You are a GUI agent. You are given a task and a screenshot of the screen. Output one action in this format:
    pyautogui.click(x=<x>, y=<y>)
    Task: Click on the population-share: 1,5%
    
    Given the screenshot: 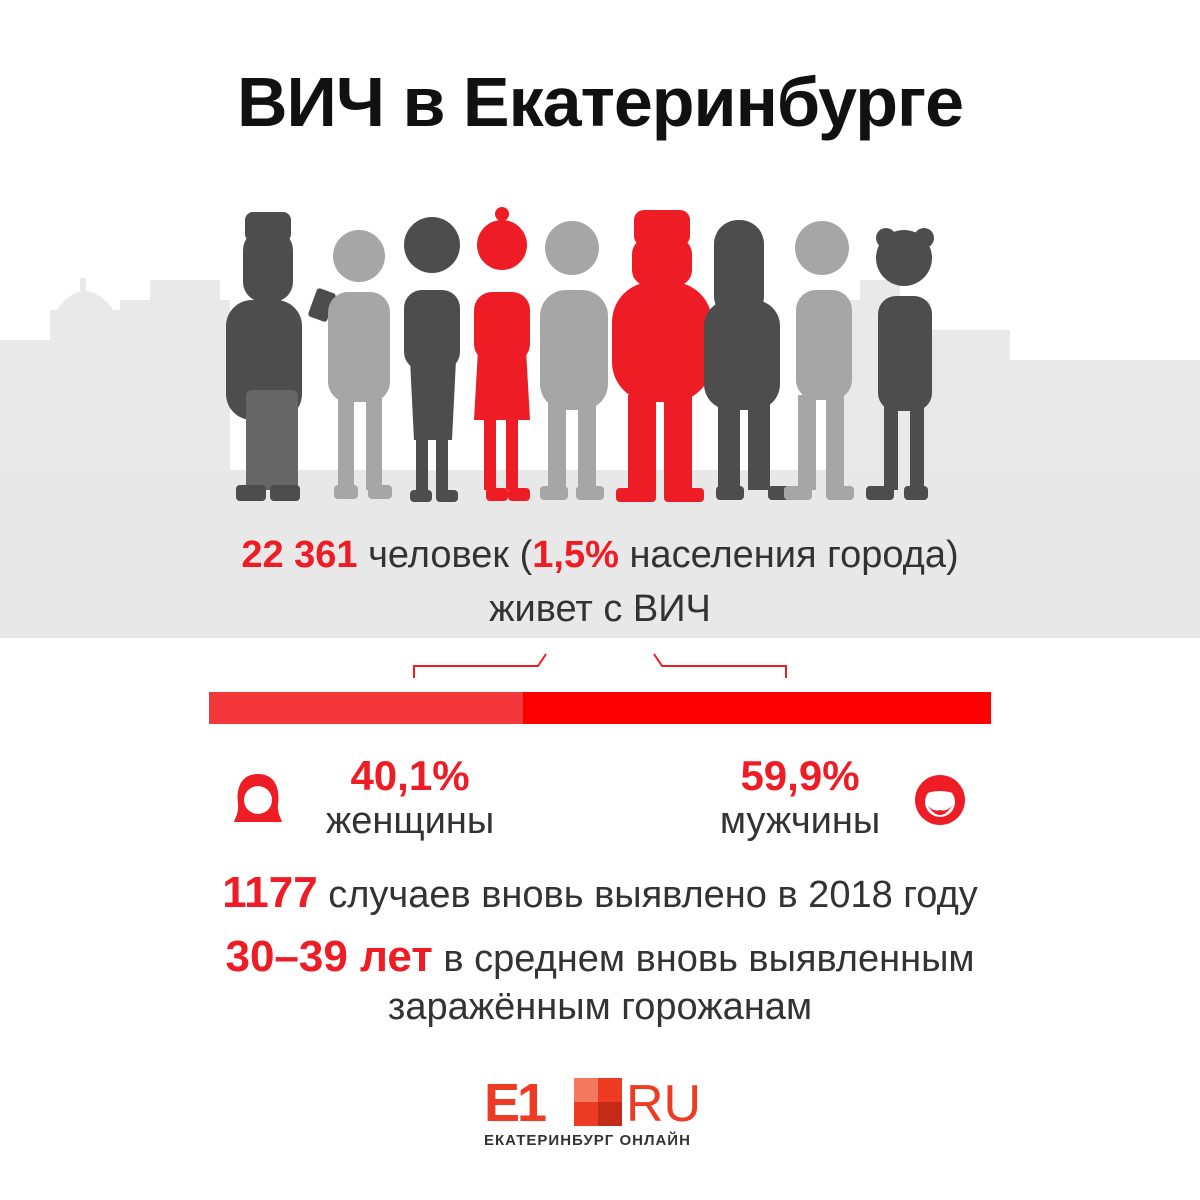 What is the action you would take?
    pyautogui.click(x=575, y=555)
    